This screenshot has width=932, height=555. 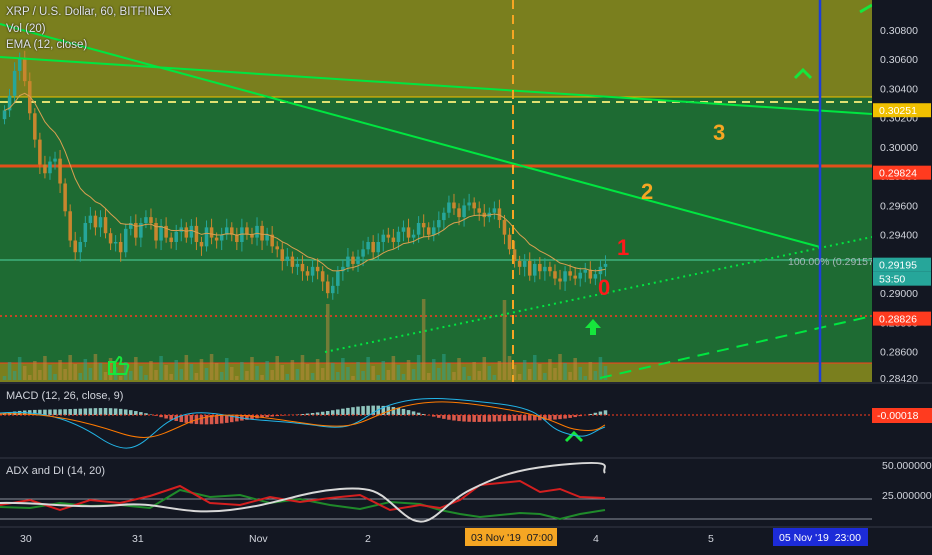 I want to click on price-tick-label: 0.30400, so click(x=899, y=89).